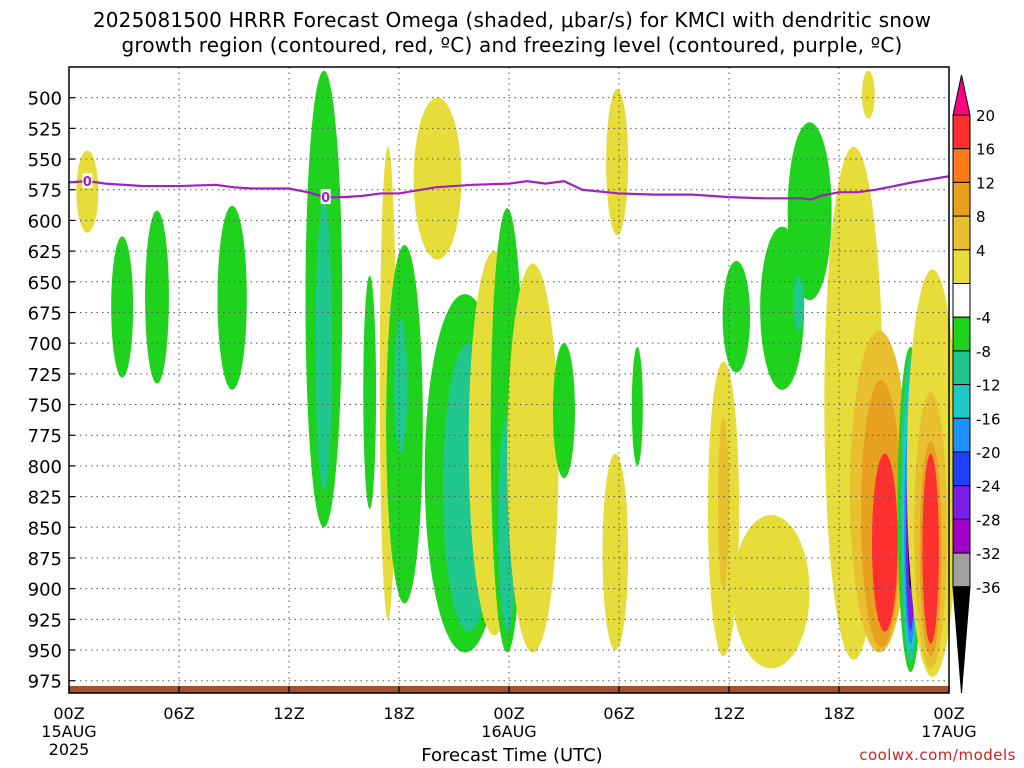 Image resolution: width=1024 pixels, height=768 pixels. Describe the element at coordinates (838, 713) in the screenshot. I see `x-tick-label-42: 18Z` at that location.